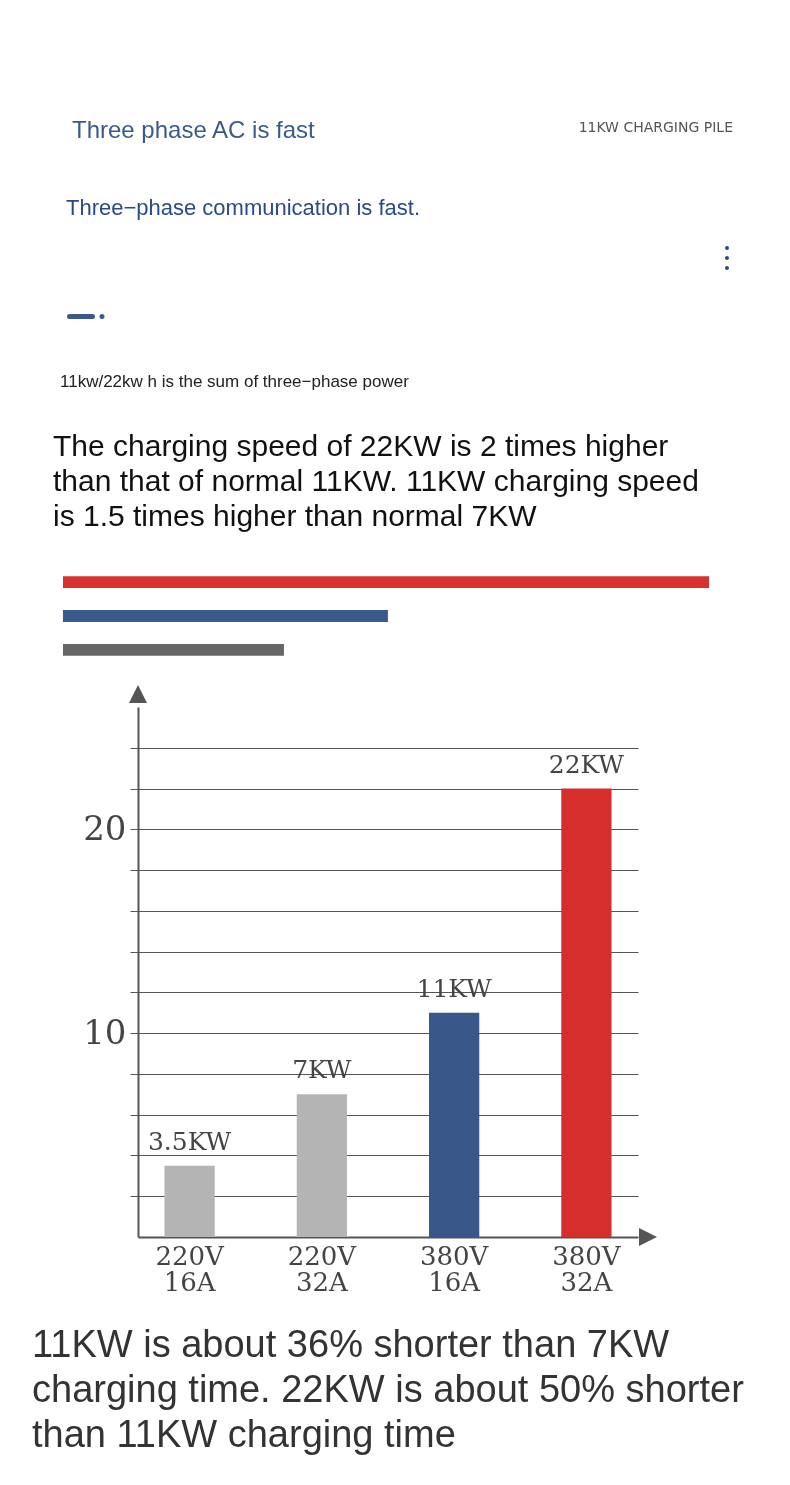 The height and width of the screenshot is (1485, 790). What do you see at coordinates (655, 127) in the screenshot?
I see `text: 11KW CHARGING PILE` at bounding box center [655, 127].